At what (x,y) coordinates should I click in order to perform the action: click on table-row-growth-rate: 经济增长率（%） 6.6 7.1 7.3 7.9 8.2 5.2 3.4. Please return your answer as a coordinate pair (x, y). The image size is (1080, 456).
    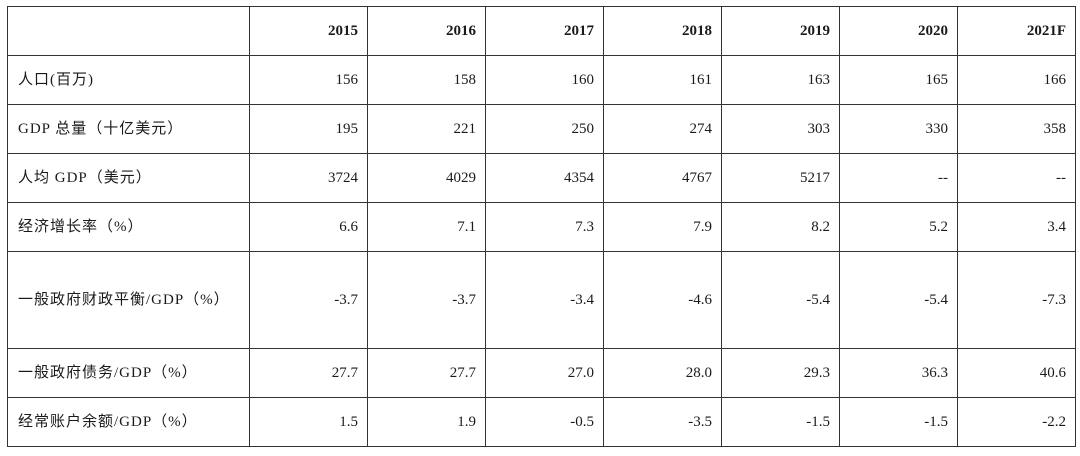
    Looking at the image, I should click on (541, 227).